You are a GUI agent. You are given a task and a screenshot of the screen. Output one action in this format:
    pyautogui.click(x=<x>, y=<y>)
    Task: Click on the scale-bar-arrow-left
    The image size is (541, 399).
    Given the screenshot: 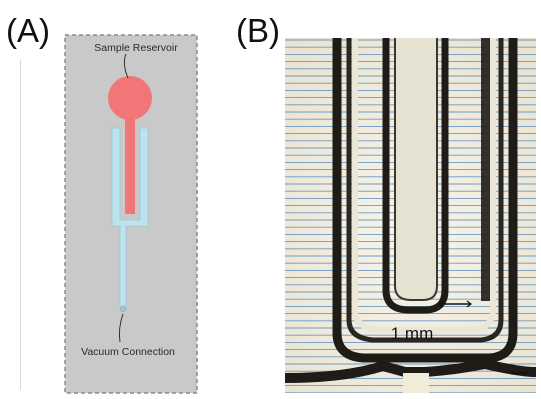 What is the action you would take?
    pyautogui.click(x=441, y=304)
    